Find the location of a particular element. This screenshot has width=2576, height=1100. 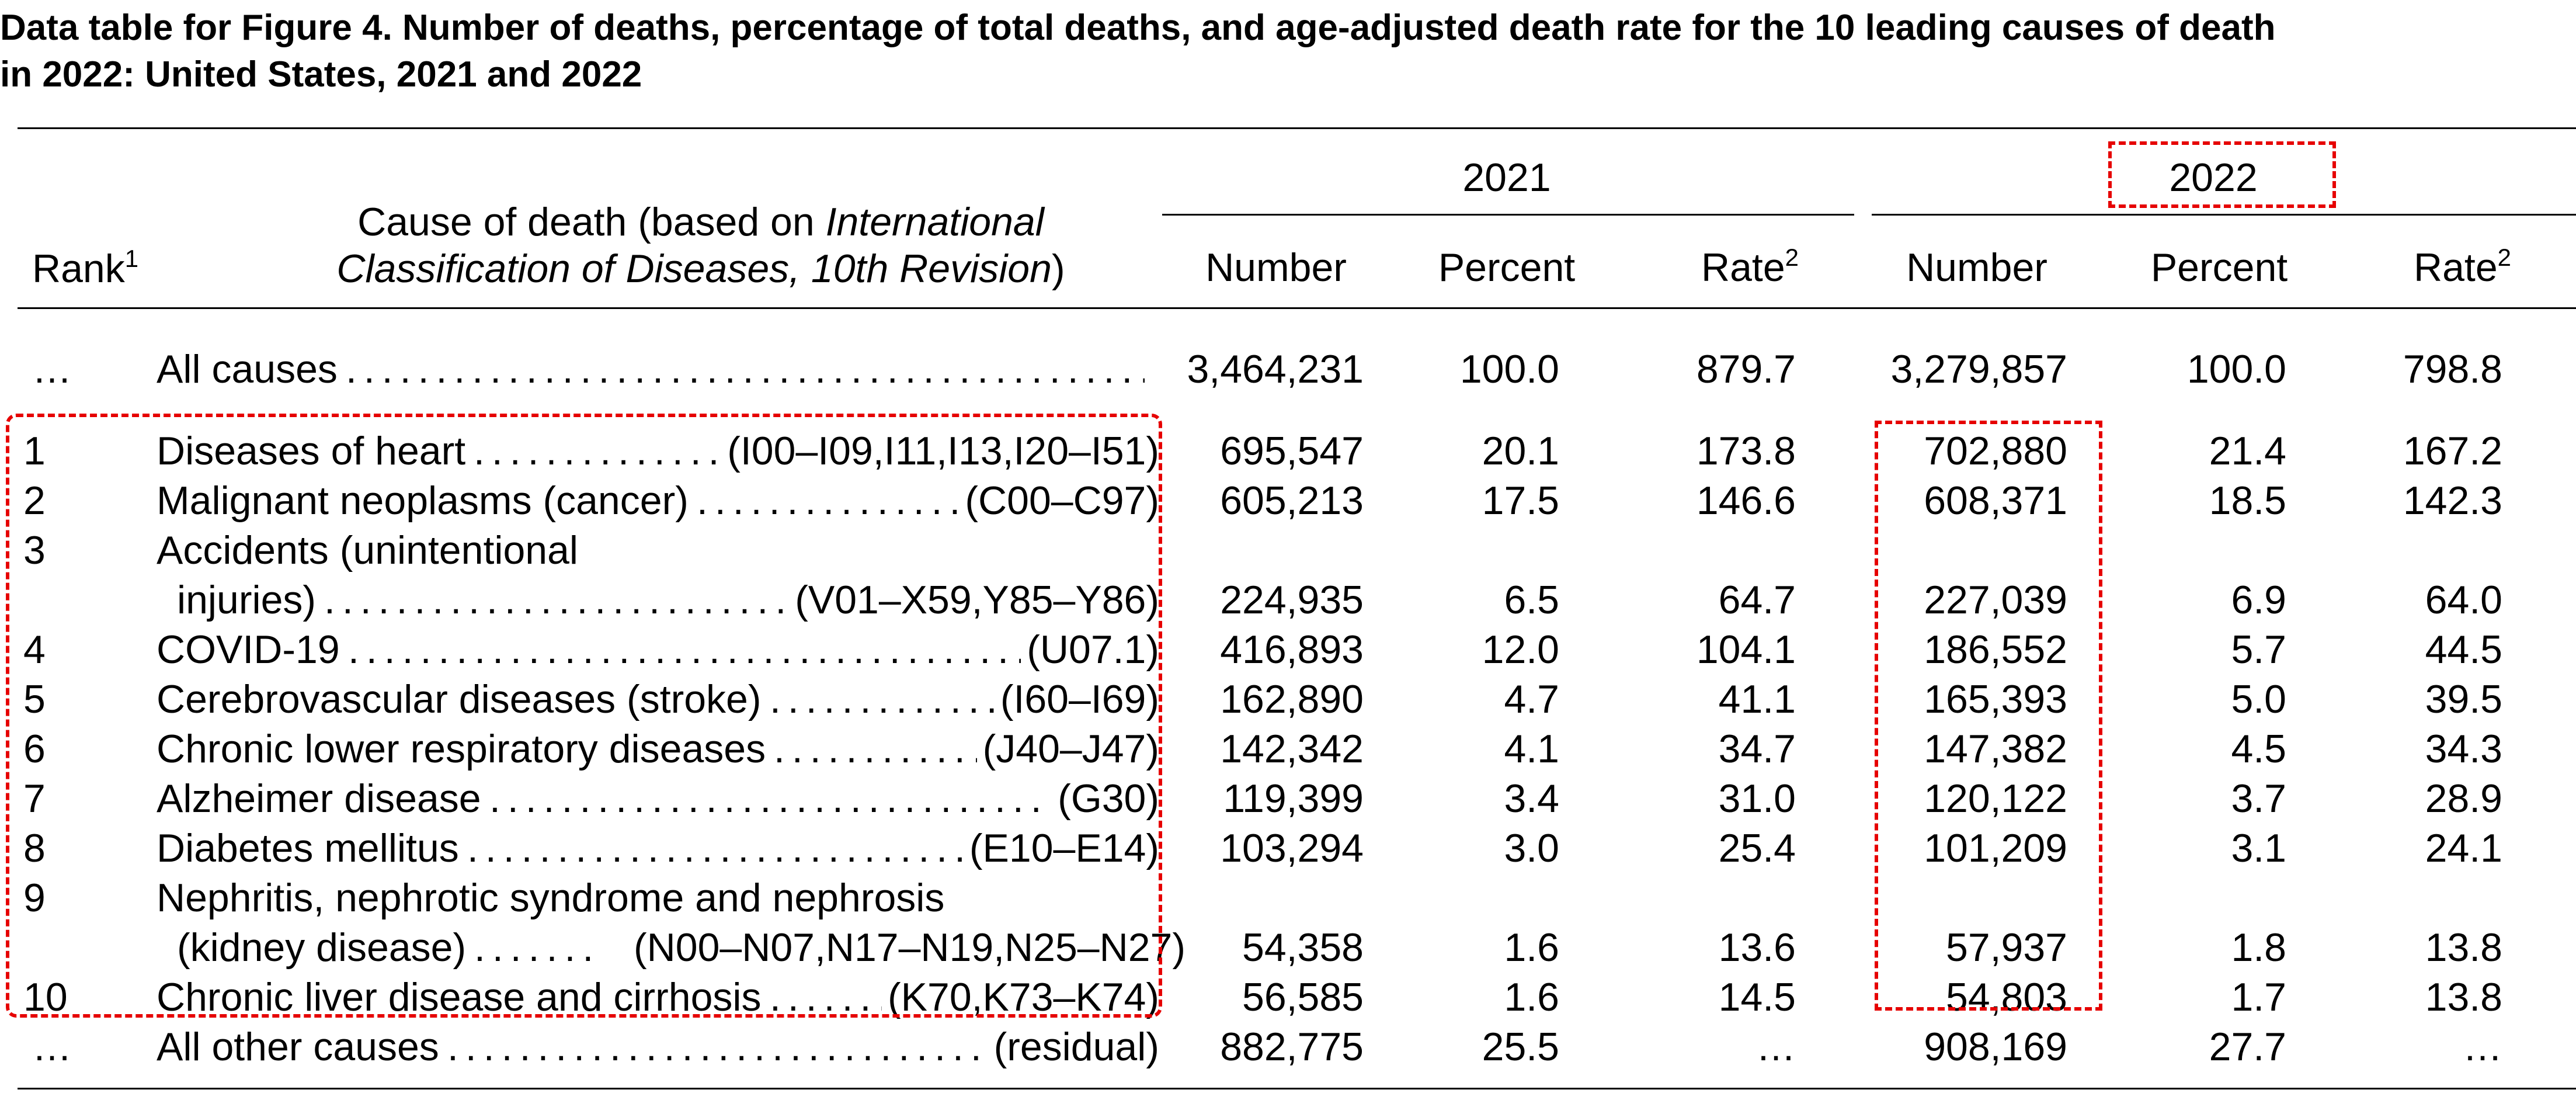

header-rate-2022: Rate2 is located at coordinates (2441, 268).